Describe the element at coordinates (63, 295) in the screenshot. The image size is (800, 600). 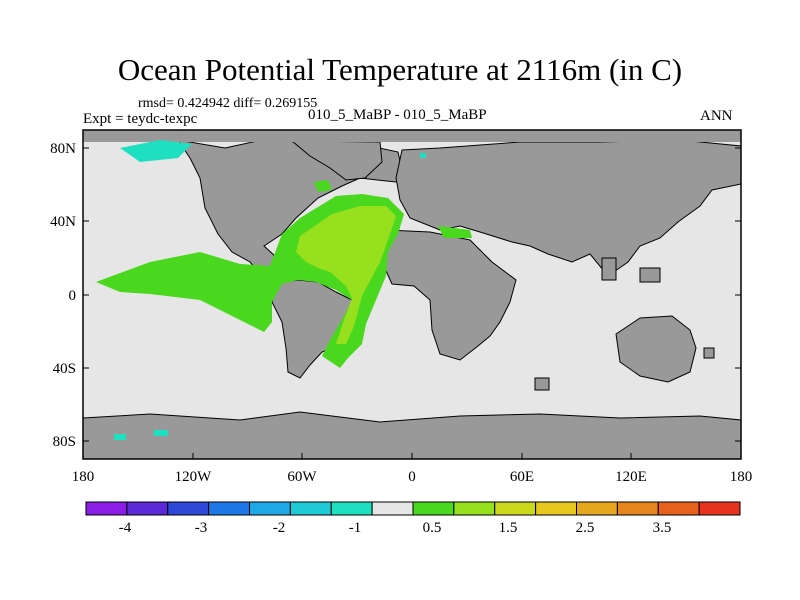
I see `lat-tick-labels: 80N 40N 0 40S 80S` at that location.